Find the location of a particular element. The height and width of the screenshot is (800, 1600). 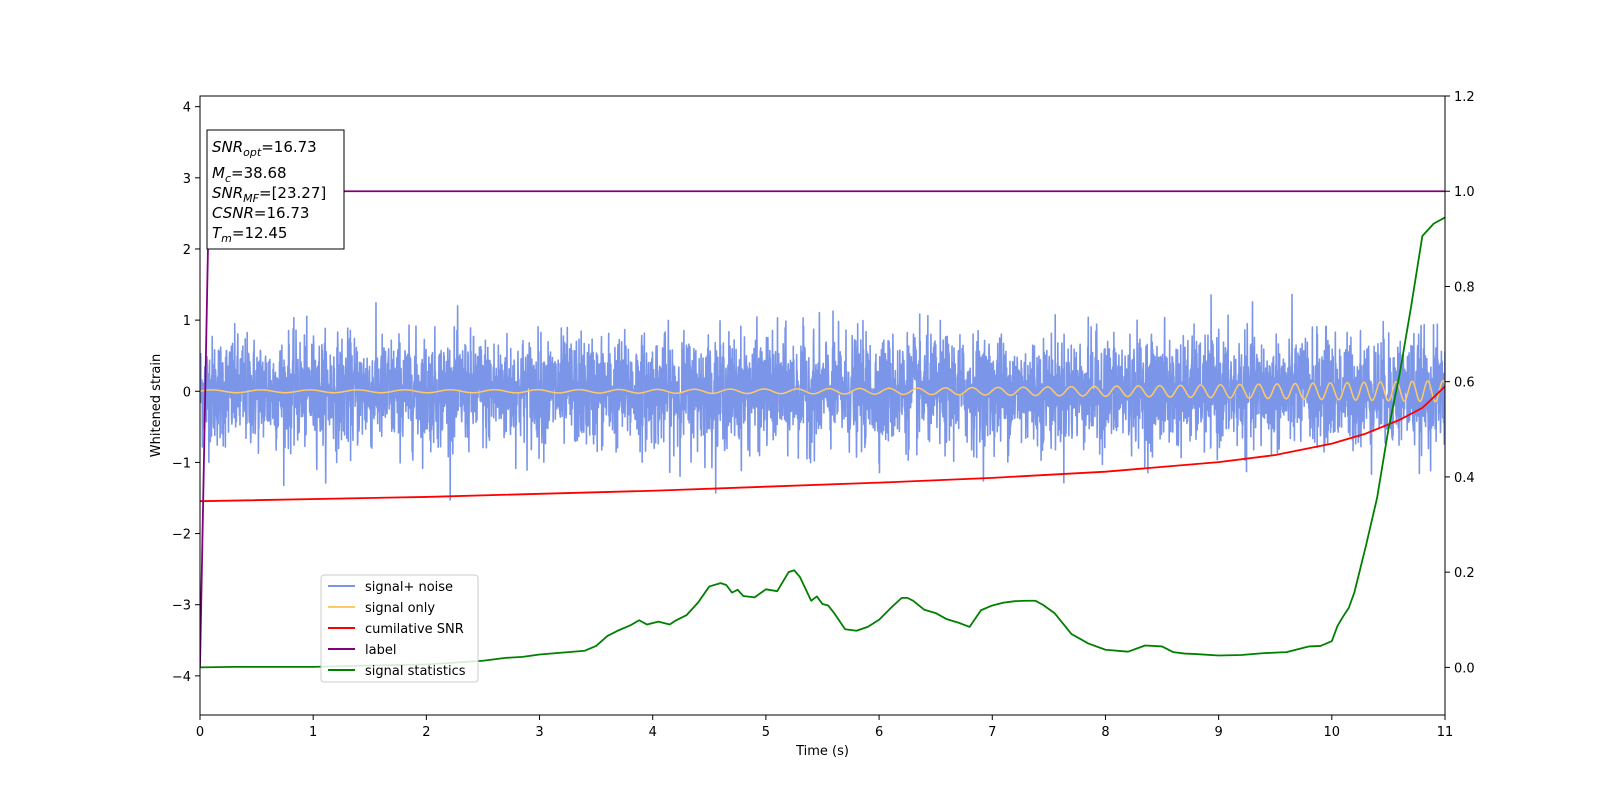

info-line: Mc=38.68 is located at coordinates (249, 174).